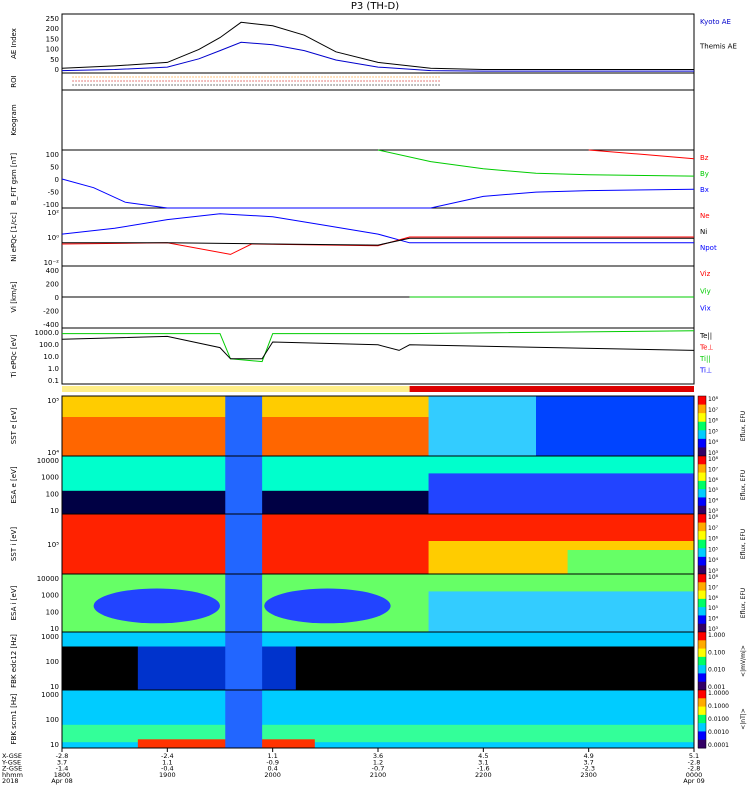  Describe the element at coordinates (272, 769) in the screenshot. I see `footer-value: 0.4` at that location.